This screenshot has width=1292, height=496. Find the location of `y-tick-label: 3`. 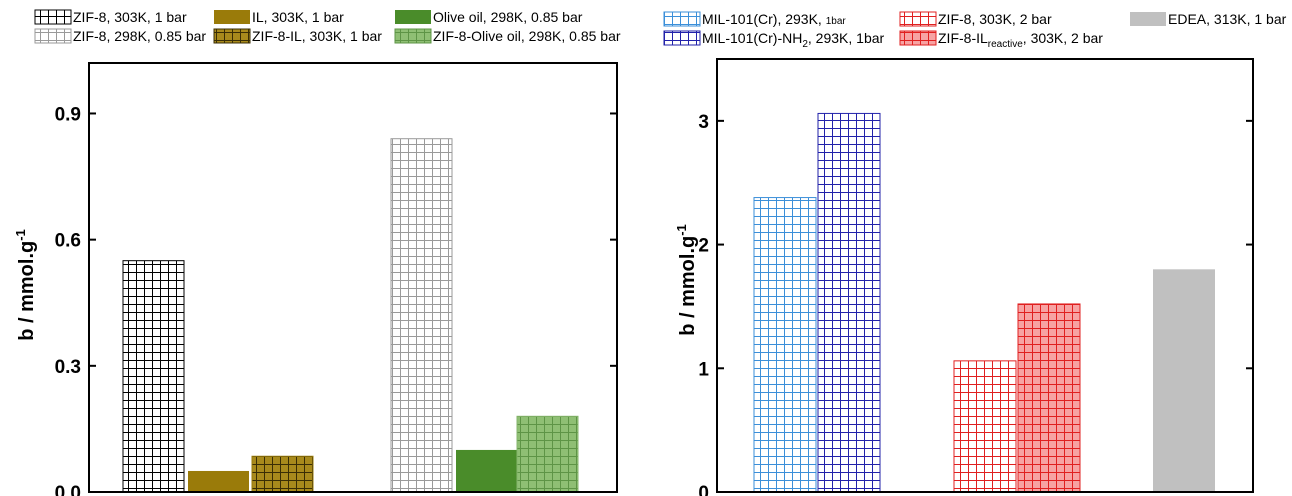

y-tick-label: 3 is located at coordinates (703, 122).